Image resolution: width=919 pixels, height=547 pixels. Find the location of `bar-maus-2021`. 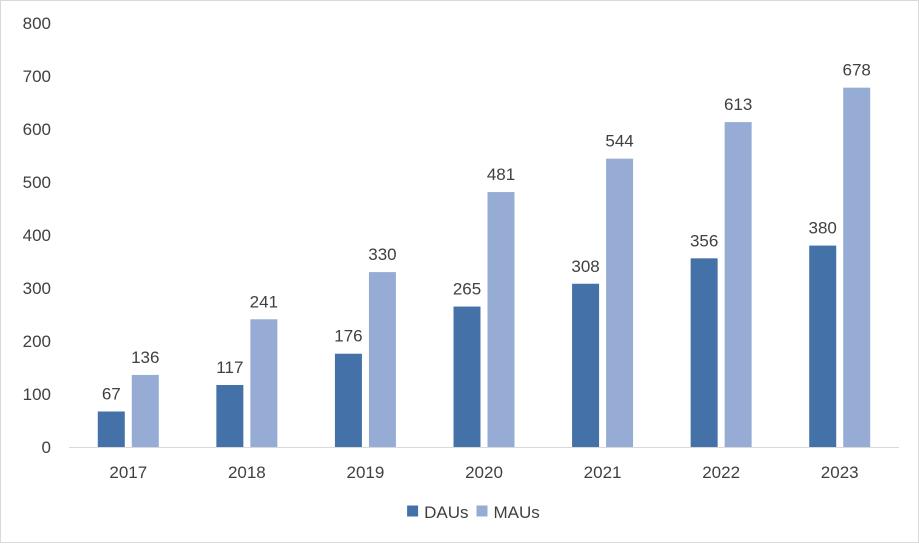

bar-maus-2021 is located at coordinates (620, 302).